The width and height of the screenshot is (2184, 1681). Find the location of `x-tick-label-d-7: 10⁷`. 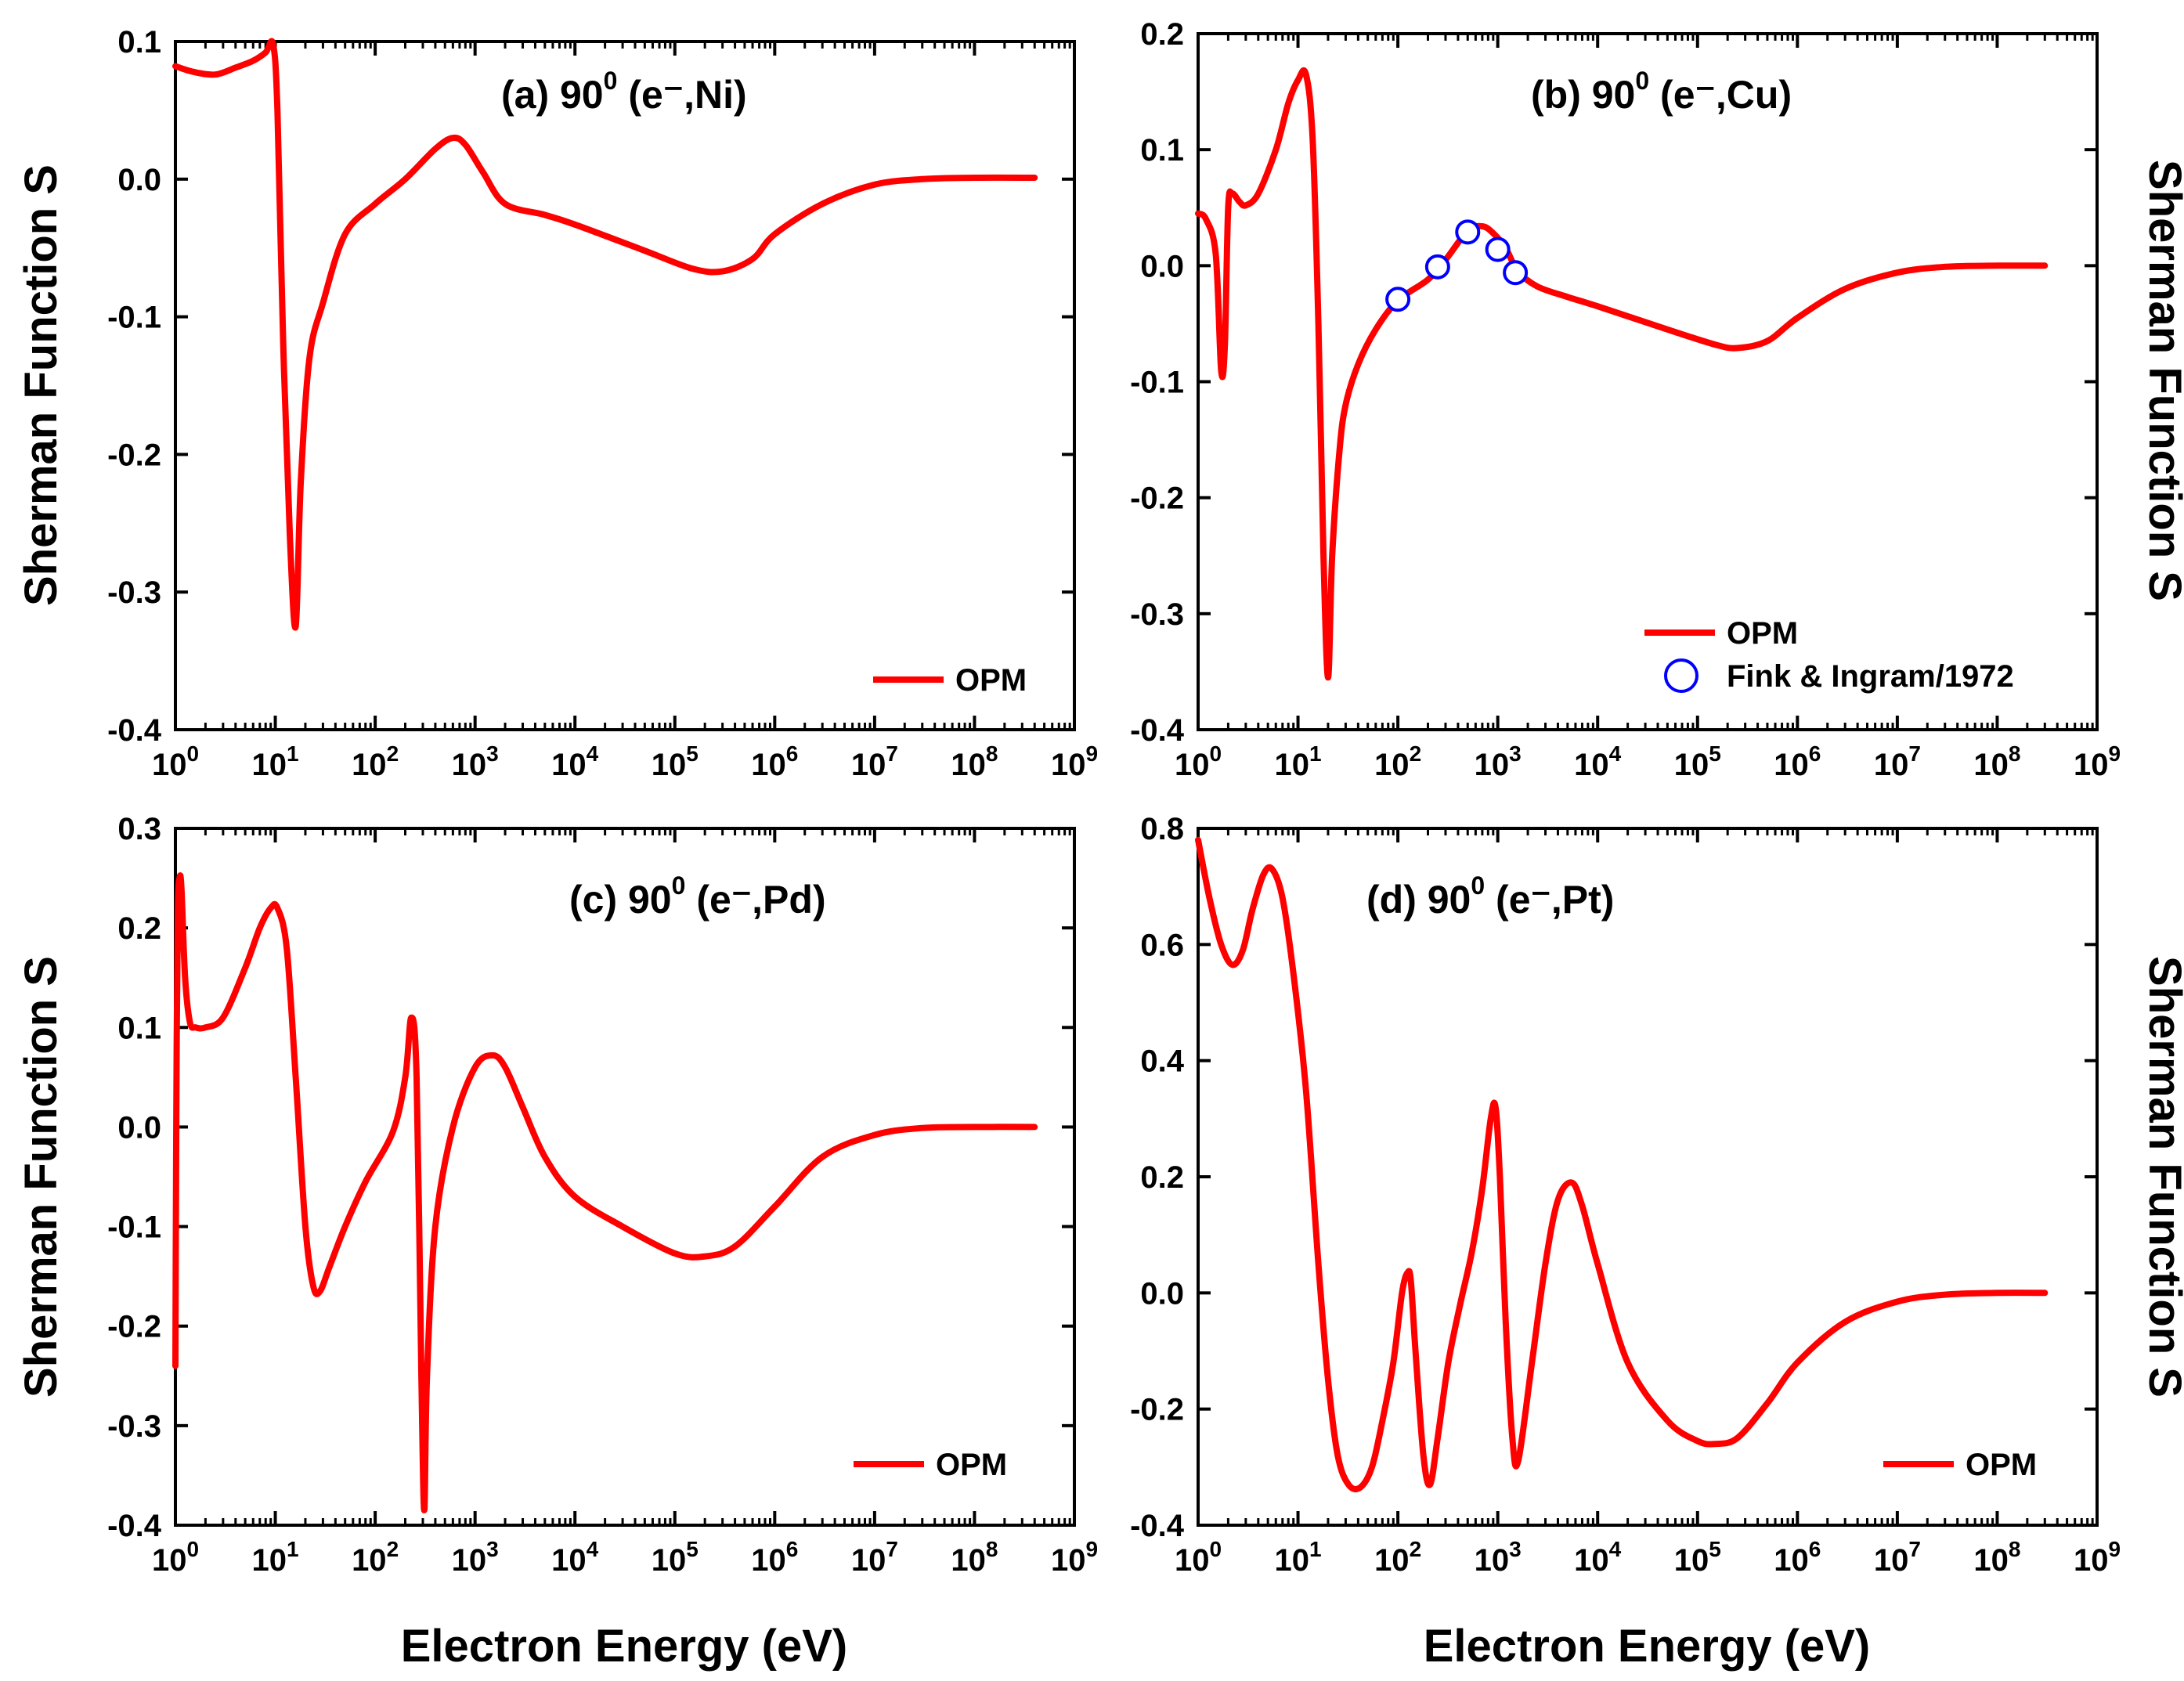

x-tick-label-d-7: 10⁷ is located at coordinates (1897, 1558).